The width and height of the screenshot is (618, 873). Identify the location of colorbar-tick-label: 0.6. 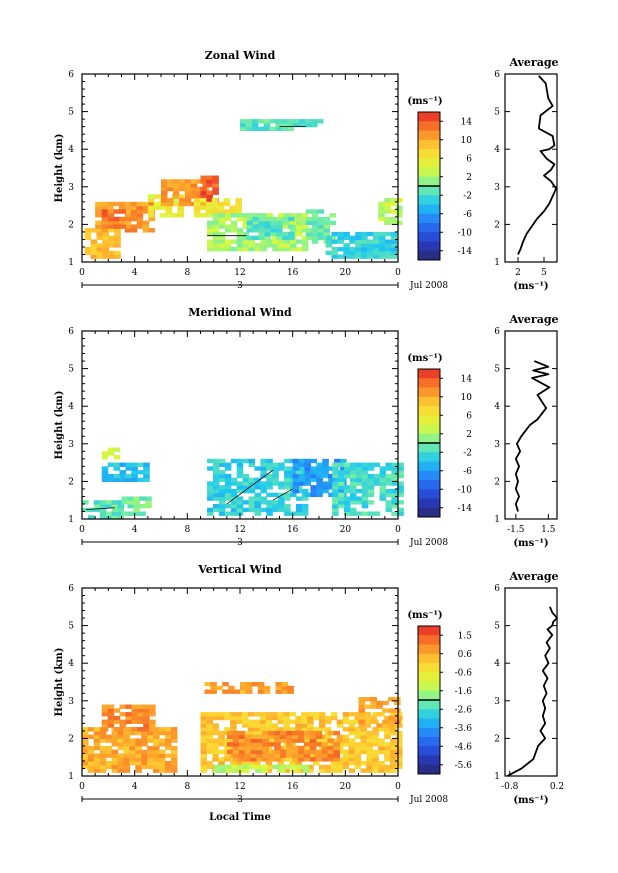
(465, 655).